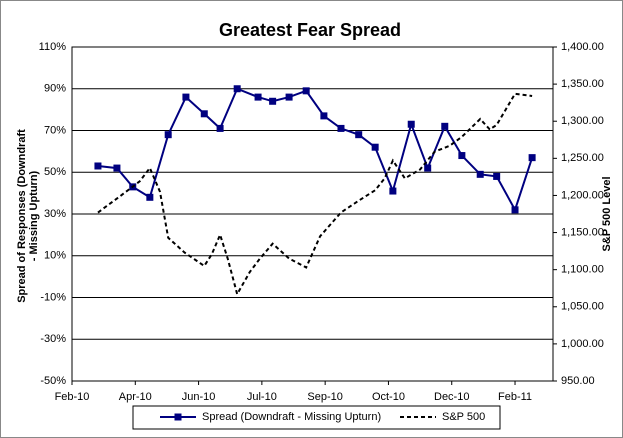 The width and height of the screenshot is (623, 438). What do you see at coordinates (582, 270) in the screenshot?
I see `y2-tick-label: 1,100.00` at bounding box center [582, 270].